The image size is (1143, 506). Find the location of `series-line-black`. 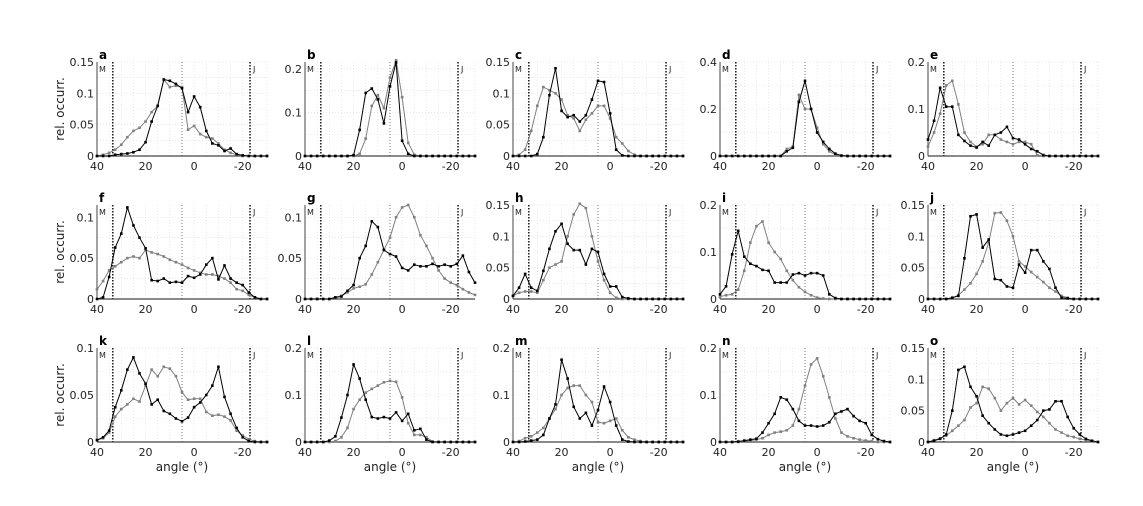

series-line-black is located at coordinates (390, 402).